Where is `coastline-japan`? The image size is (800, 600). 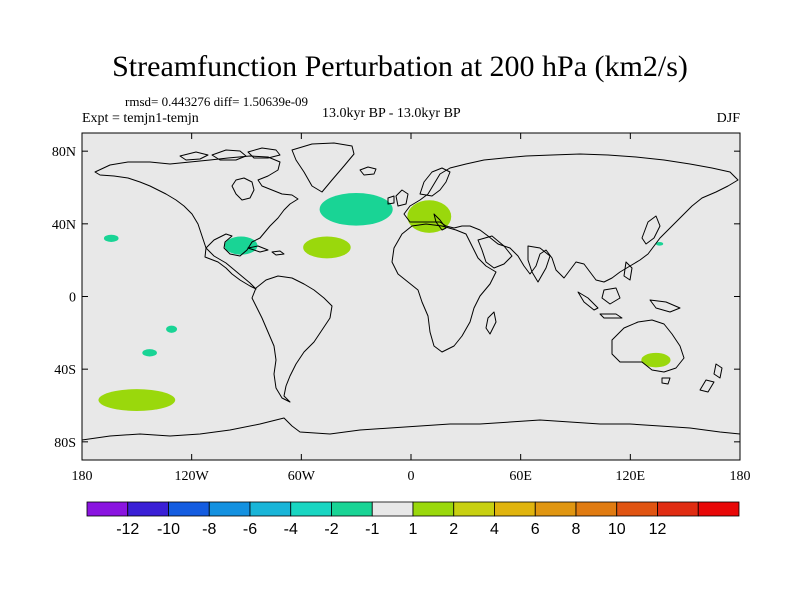
coastline-japan is located at coordinates (651, 230).